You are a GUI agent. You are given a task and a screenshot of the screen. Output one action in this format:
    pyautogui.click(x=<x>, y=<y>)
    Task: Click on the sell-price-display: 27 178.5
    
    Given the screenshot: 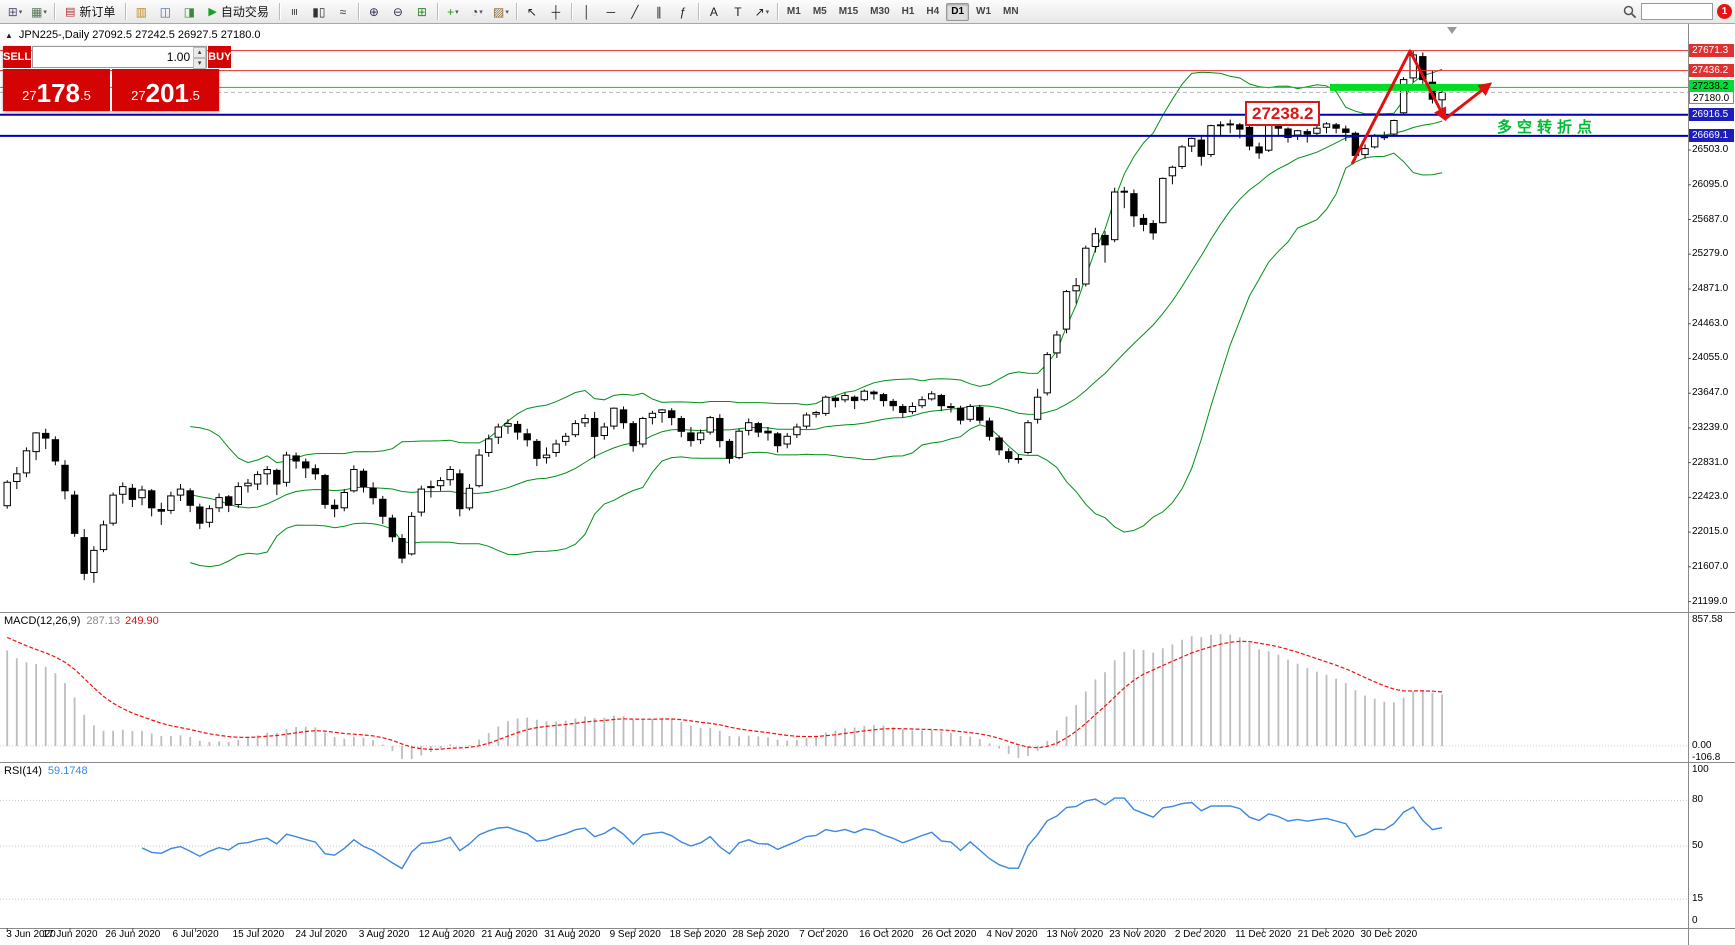 What is the action you would take?
    pyautogui.click(x=56, y=90)
    